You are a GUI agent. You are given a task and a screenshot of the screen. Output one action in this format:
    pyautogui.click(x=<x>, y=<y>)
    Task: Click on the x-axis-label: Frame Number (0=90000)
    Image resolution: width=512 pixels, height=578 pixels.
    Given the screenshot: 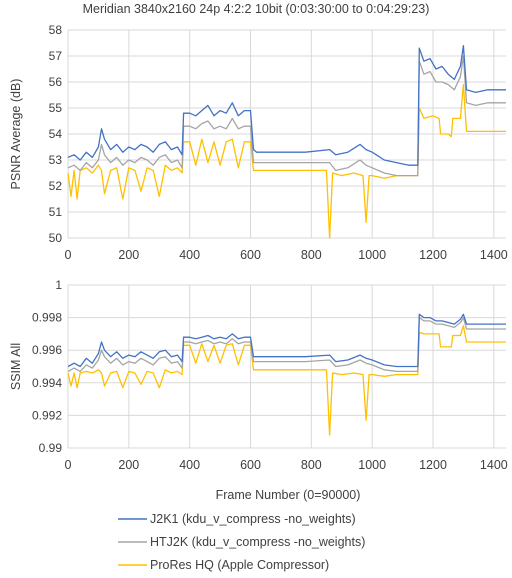 What is the action you would take?
    pyautogui.click(x=288, y=495)
    